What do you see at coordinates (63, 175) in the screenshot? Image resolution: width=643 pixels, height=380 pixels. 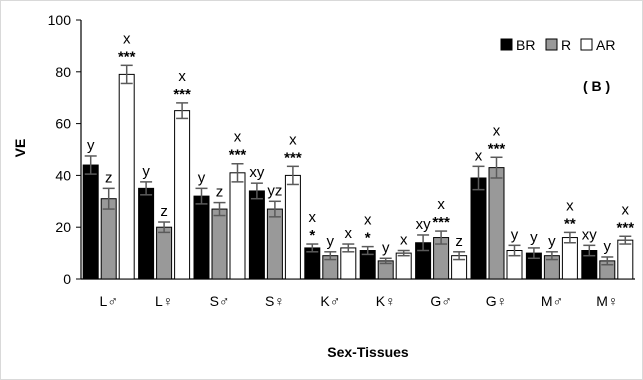 I see `y-tick-label: 40` at bounding box center [63, 175].